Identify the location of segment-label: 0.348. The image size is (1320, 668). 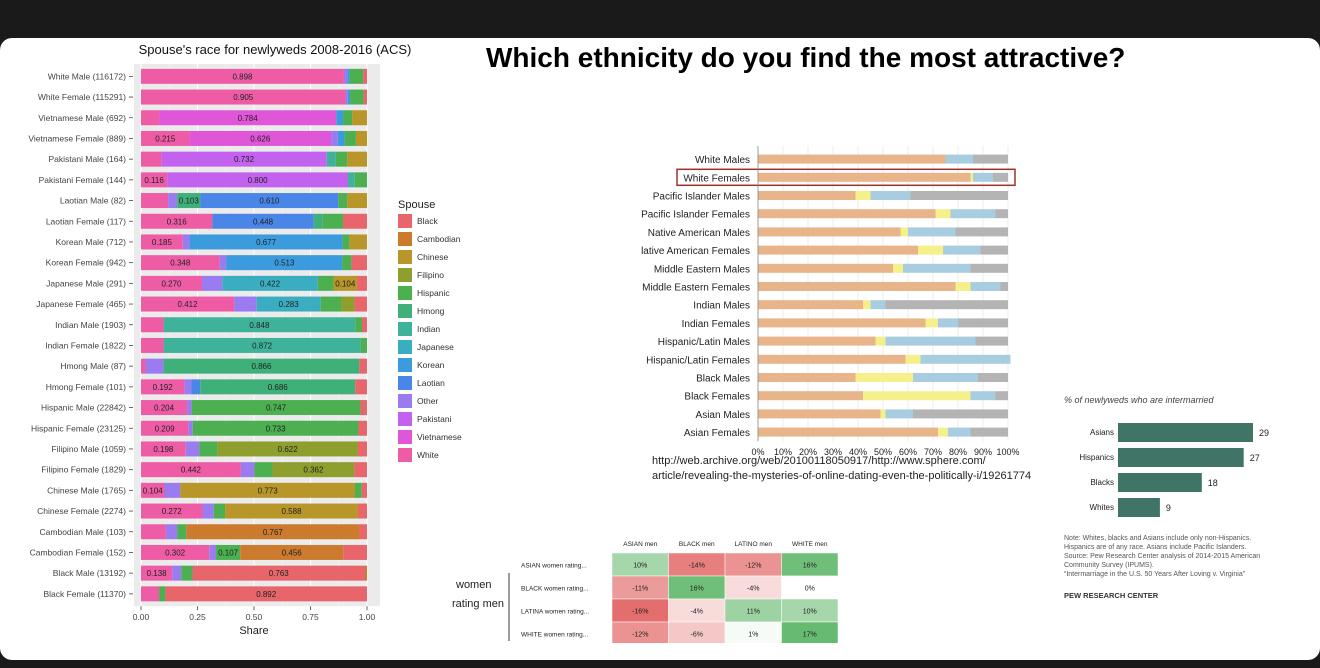
(180, 263).